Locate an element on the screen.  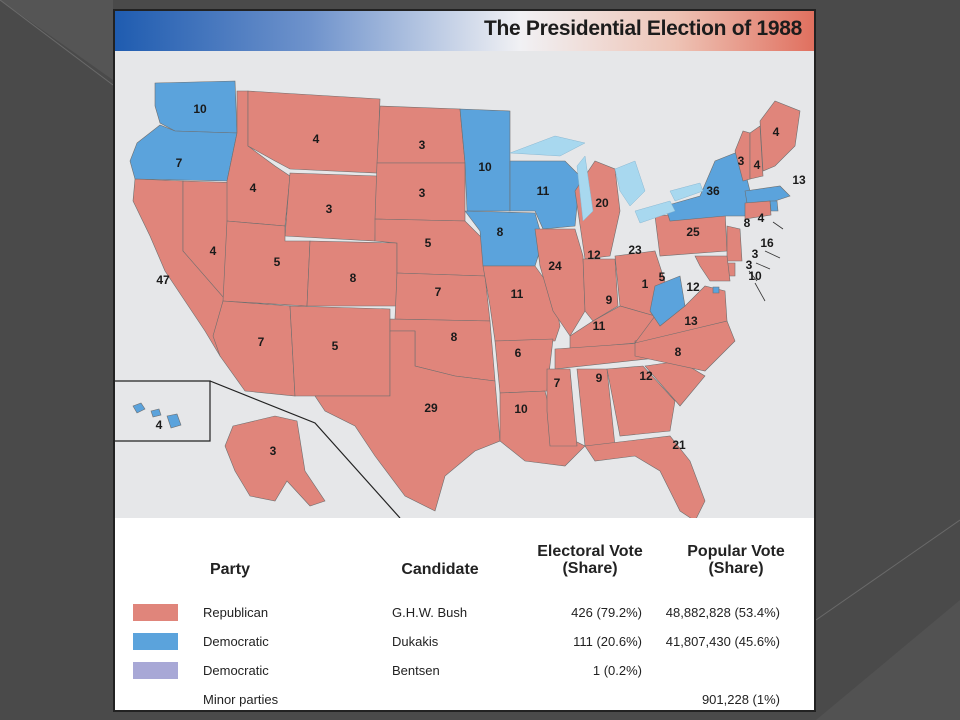
ev-label-west-virginia-faithless: 1 is located at coordinates (645, 284).